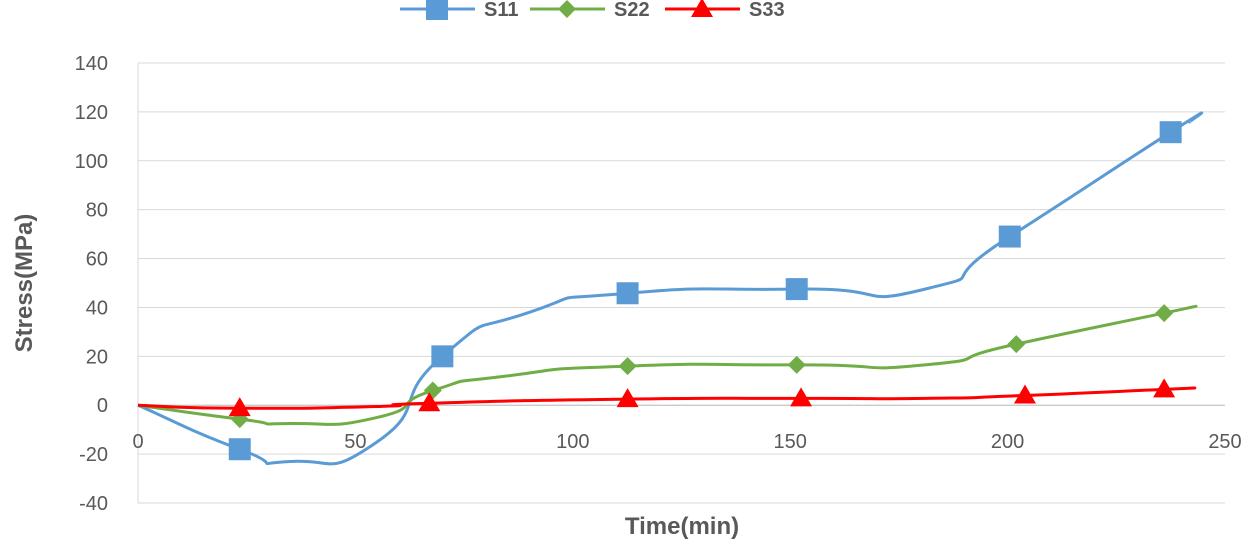  Describe the element at coordinates (137, 442) in the screenshot. I see `x-tick-label: 0` at that location.